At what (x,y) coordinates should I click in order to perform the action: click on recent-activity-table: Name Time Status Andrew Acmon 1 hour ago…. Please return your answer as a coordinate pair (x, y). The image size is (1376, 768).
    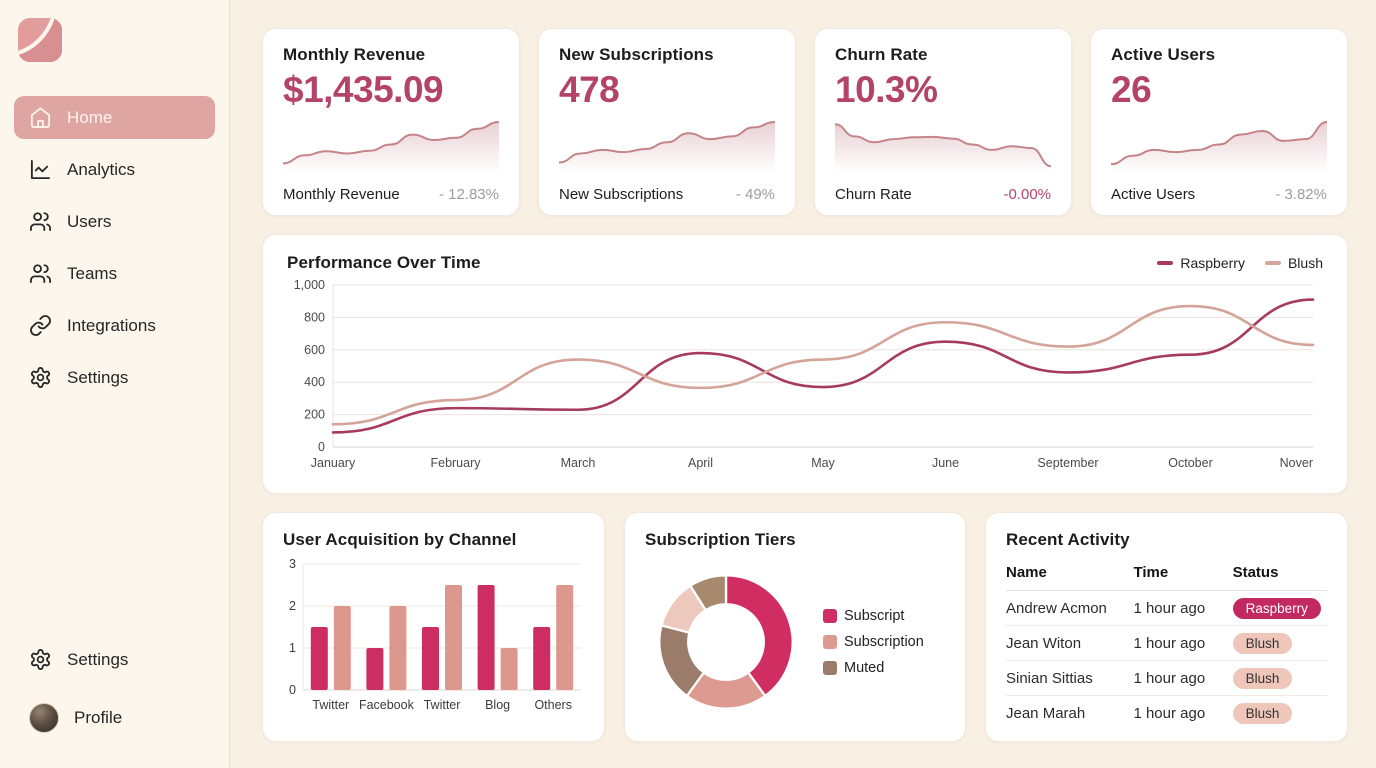
    Looking at the image, I should click on (1166, 645).